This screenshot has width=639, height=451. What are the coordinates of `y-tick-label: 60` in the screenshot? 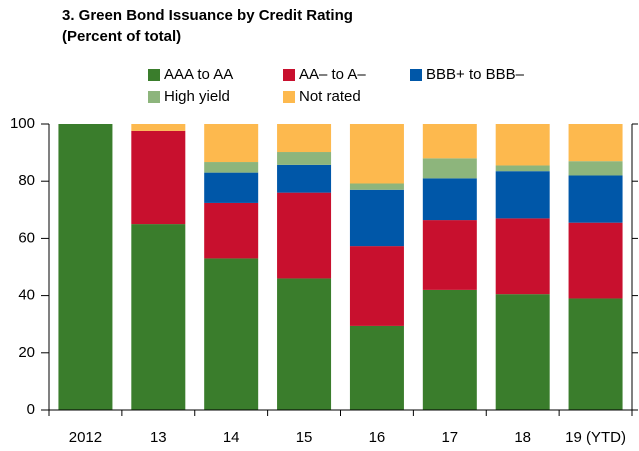 It's located at (26, 237).